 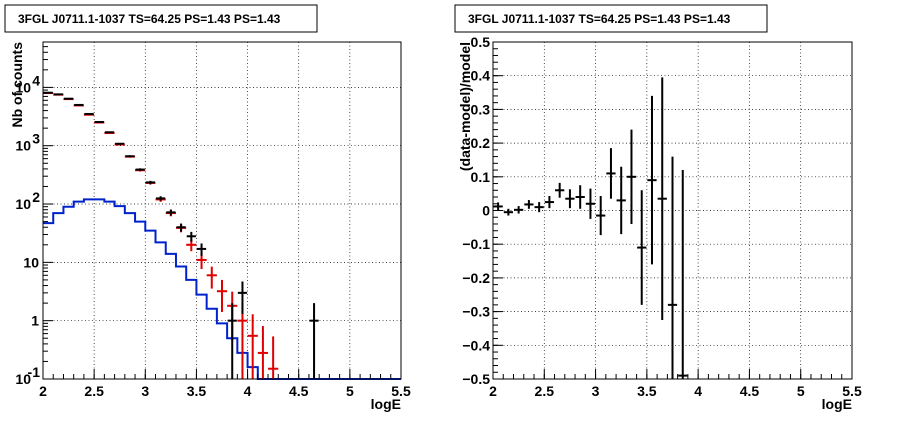 What do you see at coordinates (36, 139) in the screenshot?
I see `y-tick-exponent: 3` at bounding box center [36, 139].